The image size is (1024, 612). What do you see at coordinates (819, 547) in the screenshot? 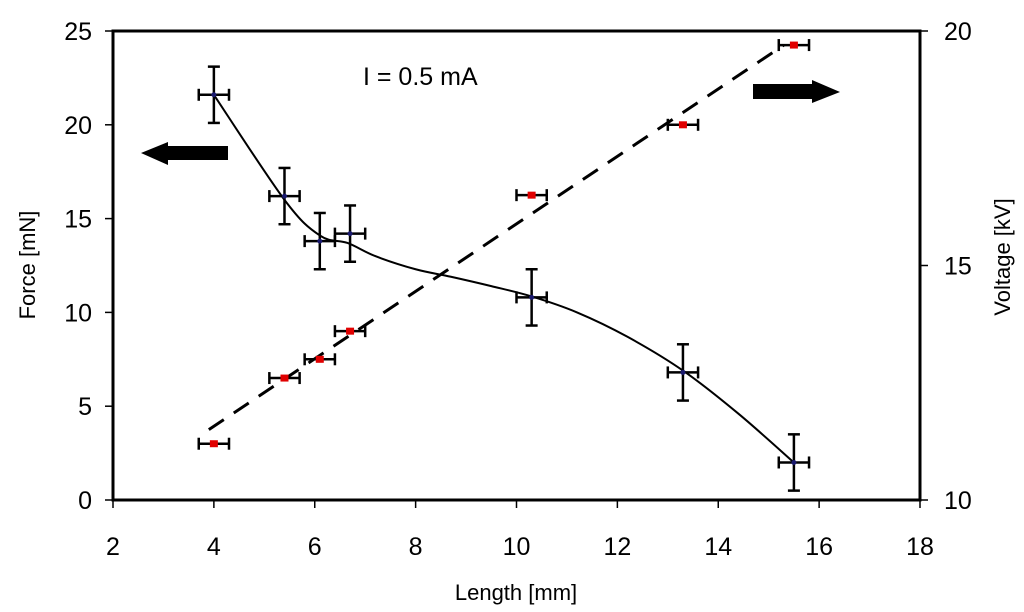
I see `x-tick-label: 16` at bounding box center [819, 547].